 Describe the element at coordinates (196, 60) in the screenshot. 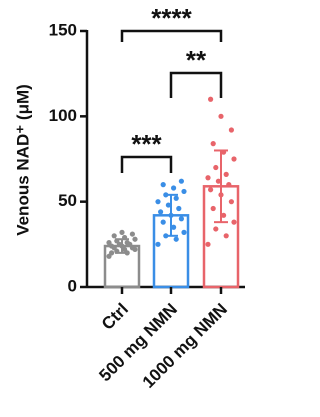

I see `significance-label: **` at that location.